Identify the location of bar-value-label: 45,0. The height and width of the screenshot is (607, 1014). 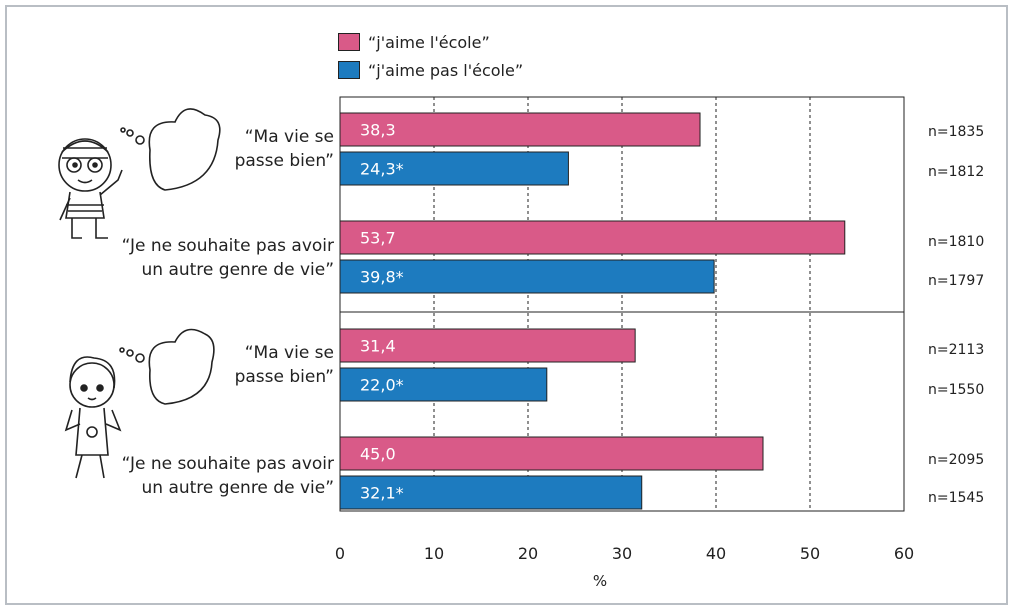
(378, 454).